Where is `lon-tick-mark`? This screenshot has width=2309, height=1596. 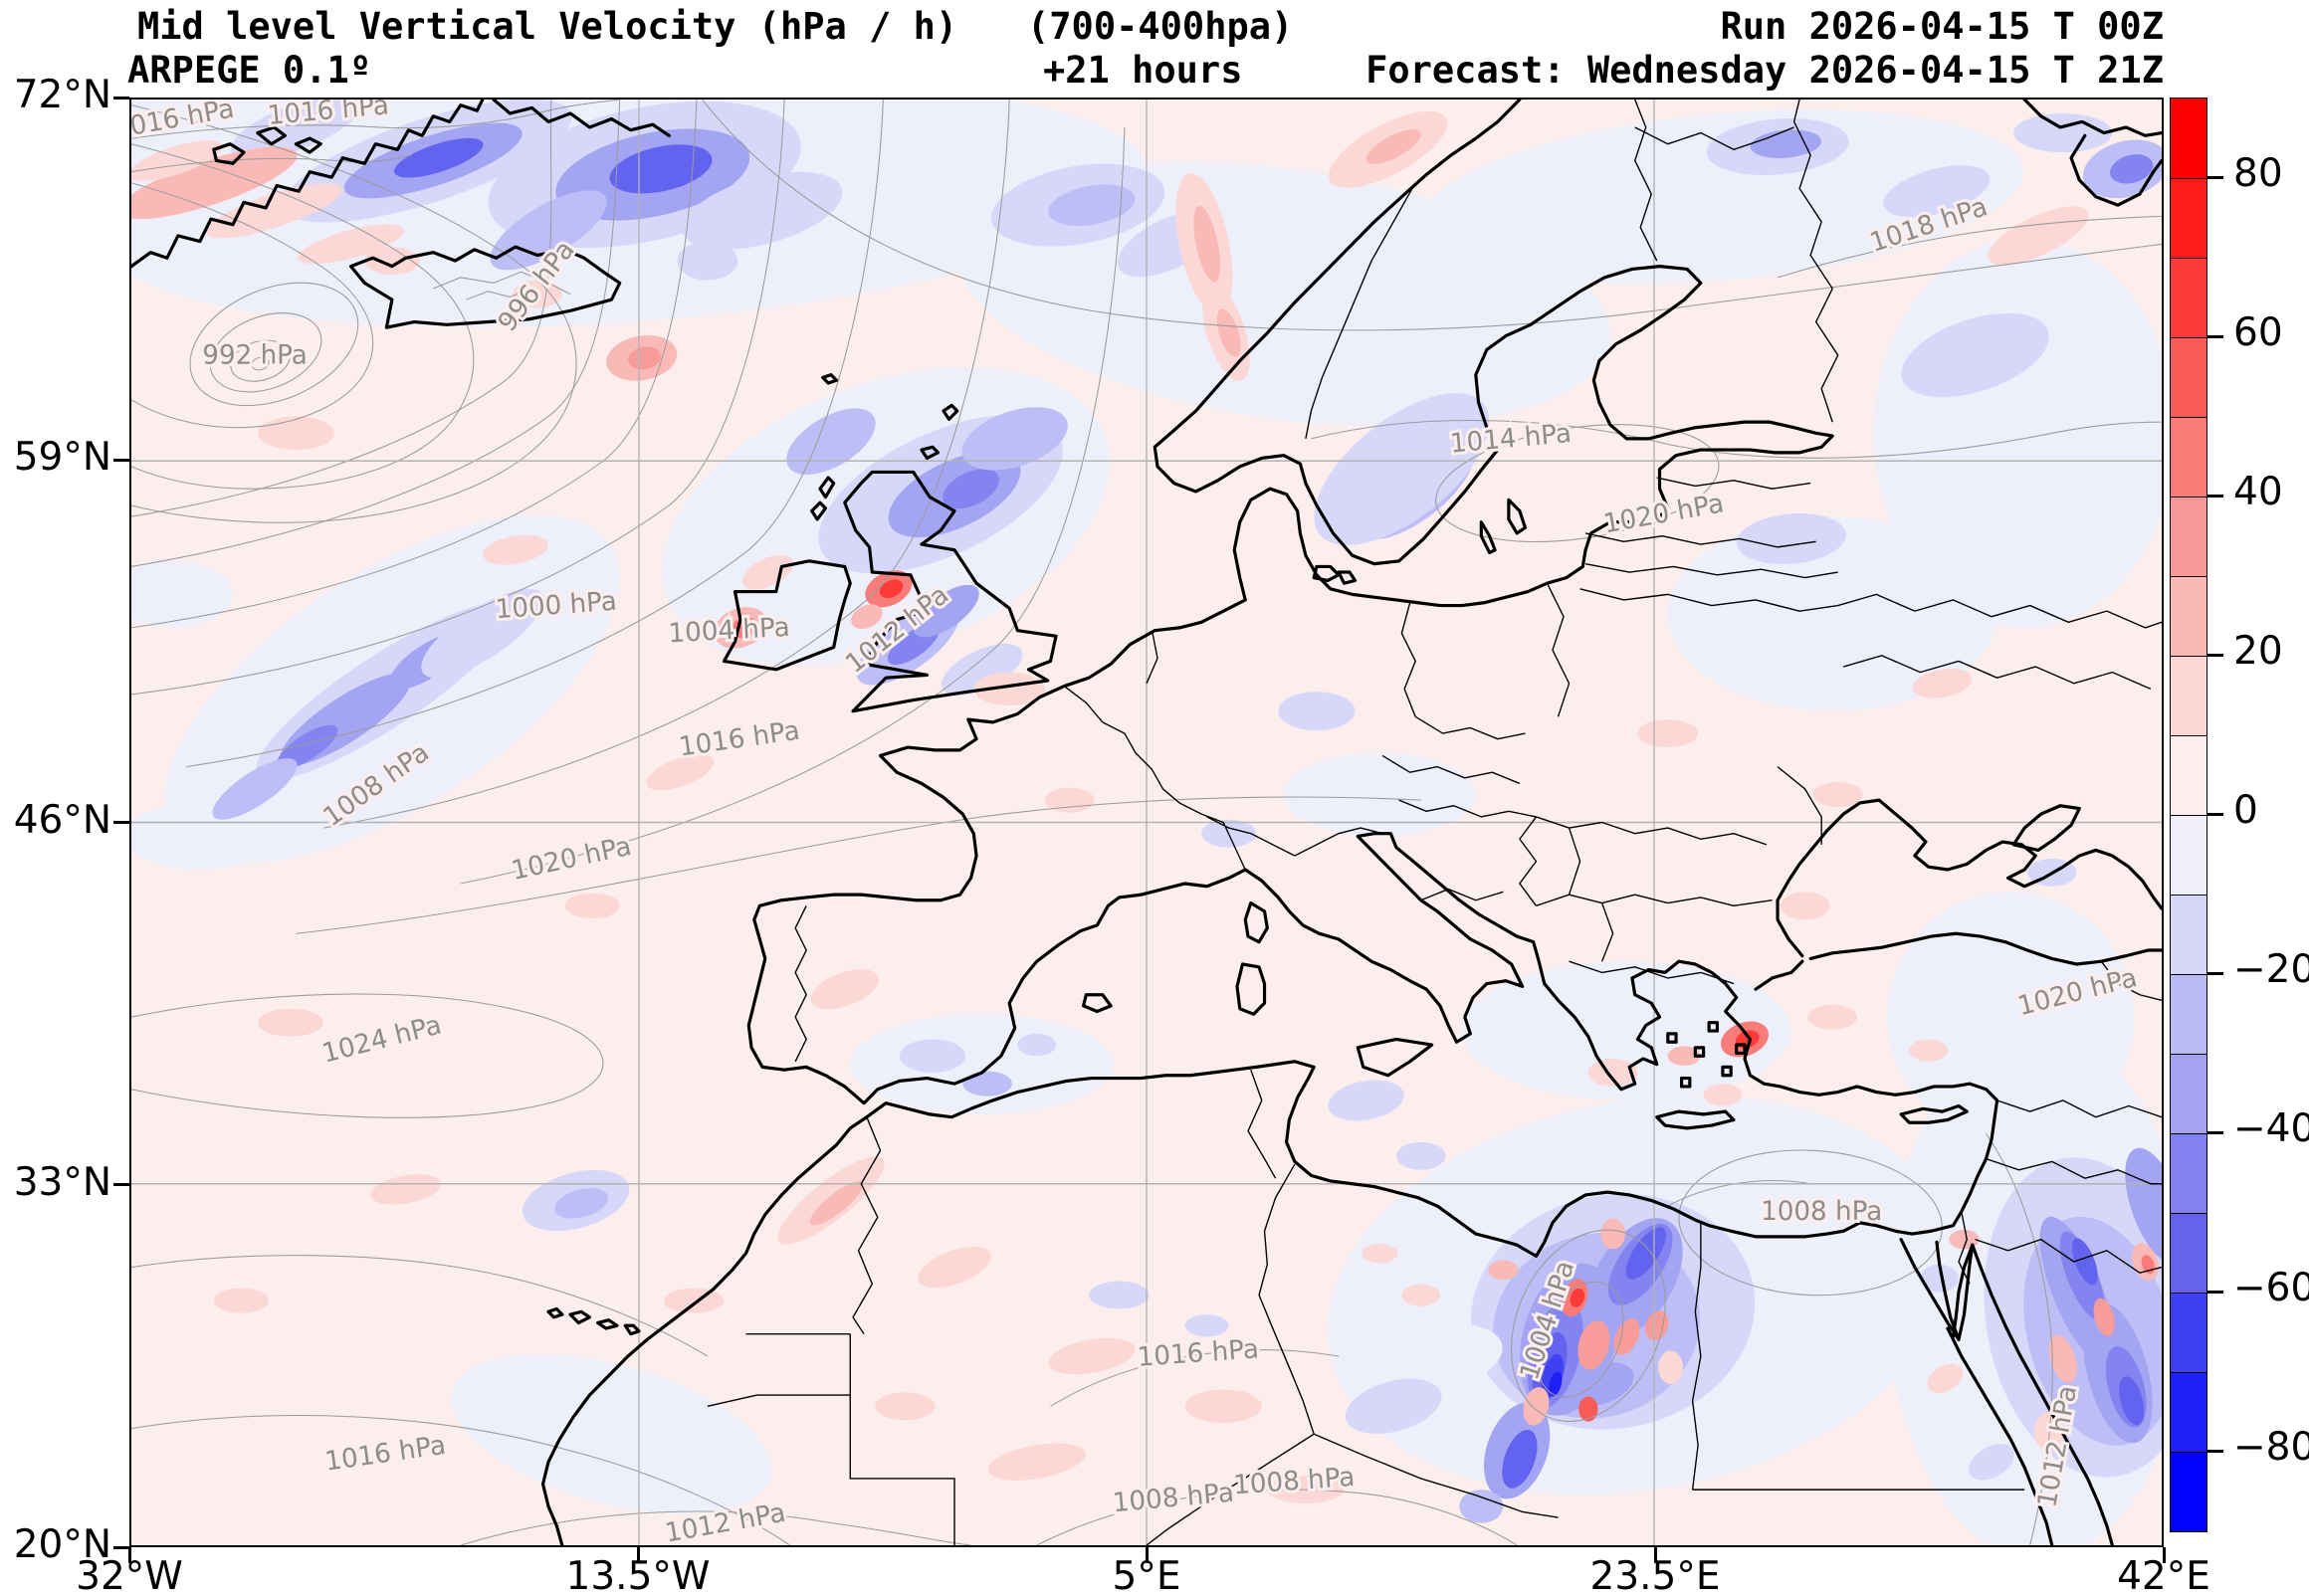
lon-tick-mark is located at coordinates (129, 1555).